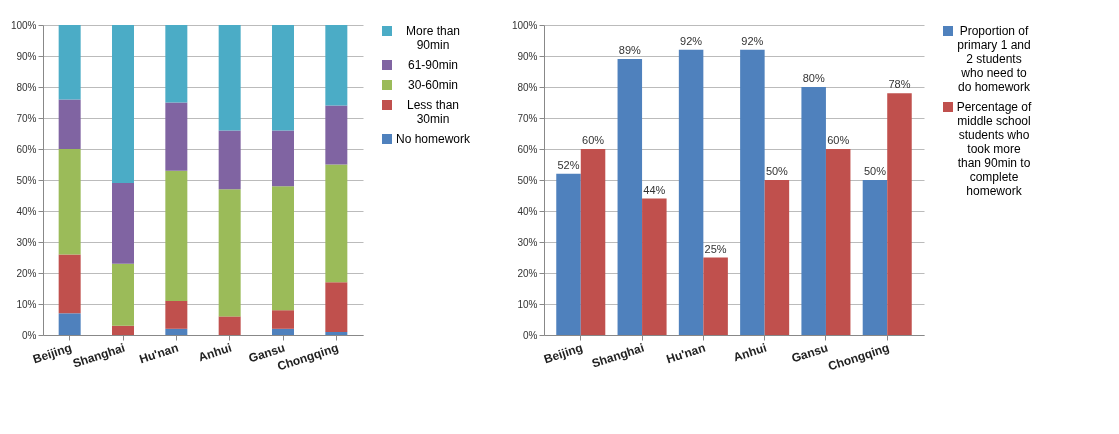 This screenshot has height=434, width=1119. I want to click on data-label: 44%, so click(654, 189).